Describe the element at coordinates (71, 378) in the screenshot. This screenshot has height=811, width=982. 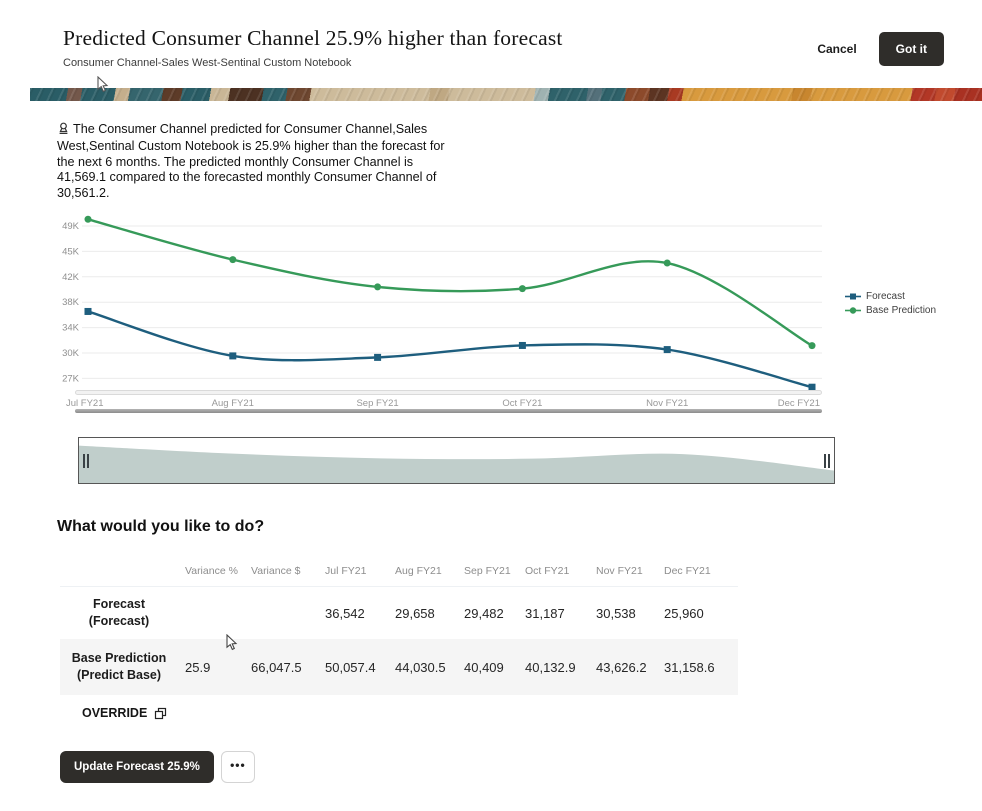
I see `svg-text: 27K` at that location.